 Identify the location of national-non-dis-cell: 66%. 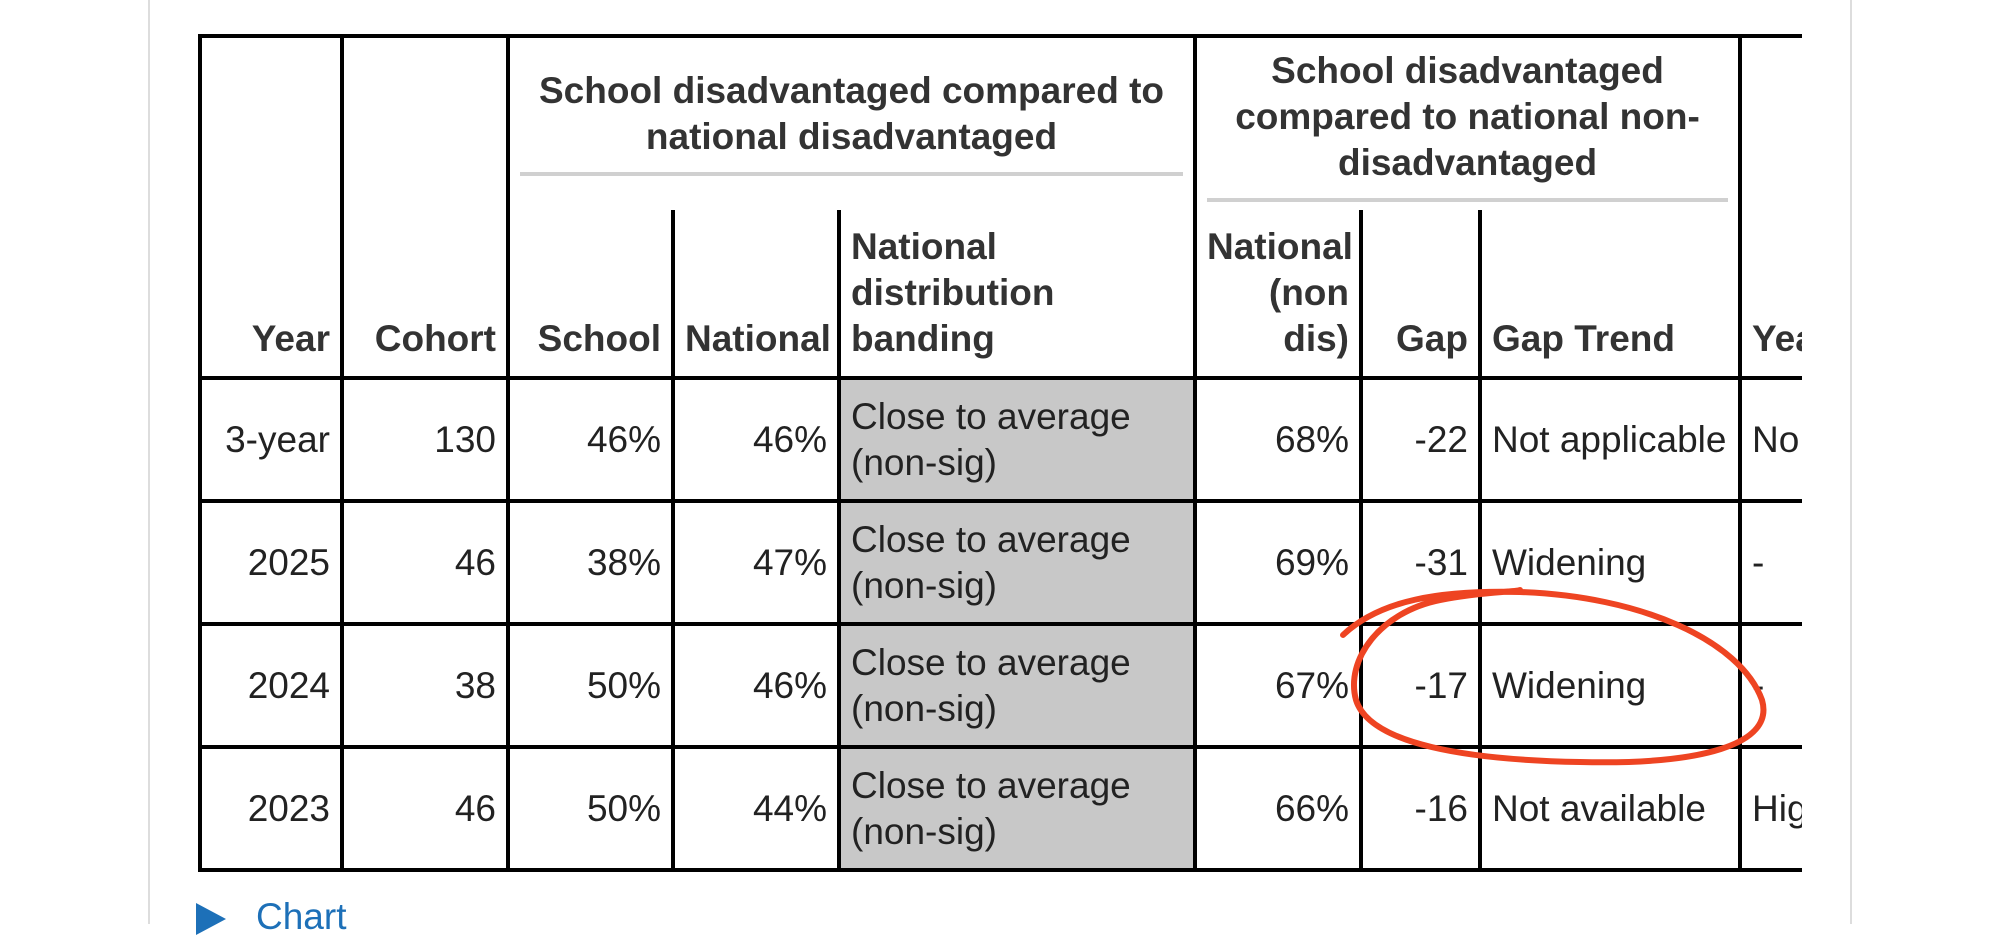
(1278, 808).